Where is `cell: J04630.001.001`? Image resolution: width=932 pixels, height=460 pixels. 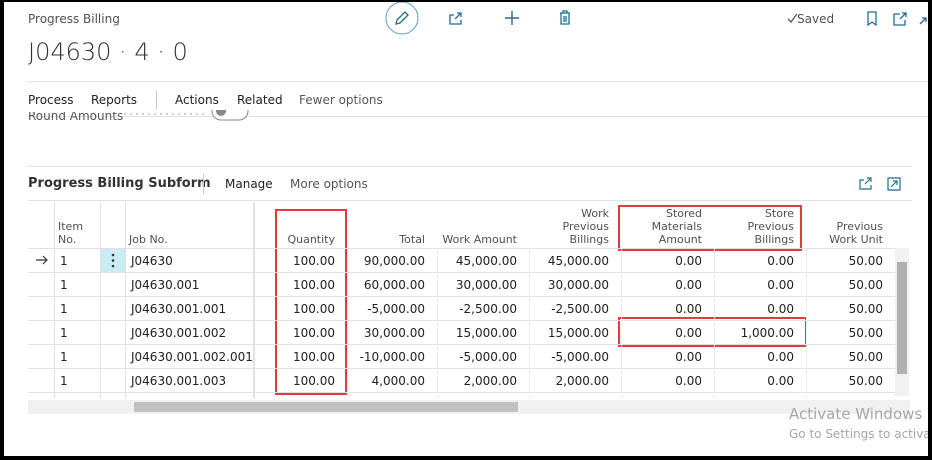
cell: J04630.001.001 is located at coordinates (179, 309).